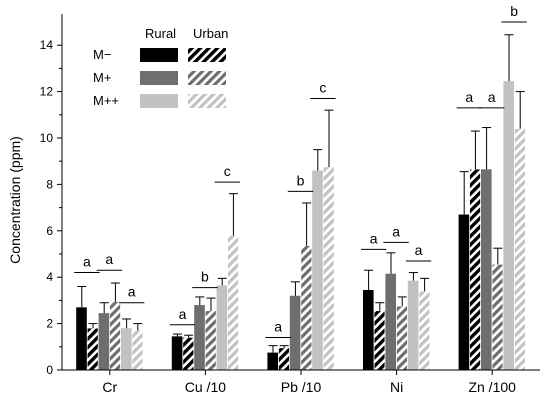 The width and height of the screenshot is (550, 404). I want to click on y-tick-label: 0, so click(49, 370).